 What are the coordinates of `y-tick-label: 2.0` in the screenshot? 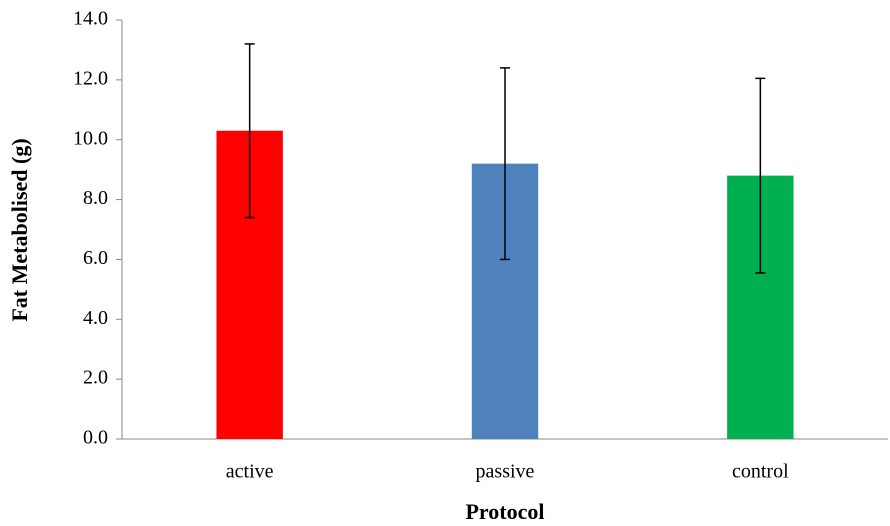 It's located at (95, 378).